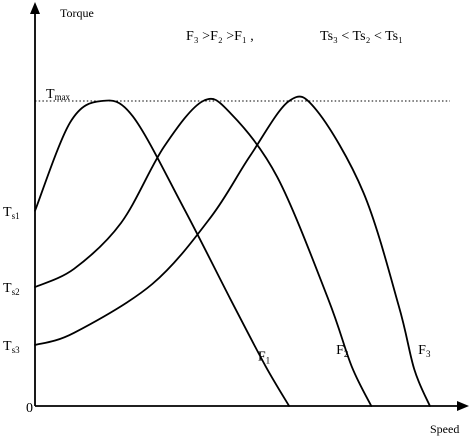 The height and width of the screenshot is (439, 474). I want to click on frequency-relation: F₃ >F₂ >F₁ ,, so click(220, 36).